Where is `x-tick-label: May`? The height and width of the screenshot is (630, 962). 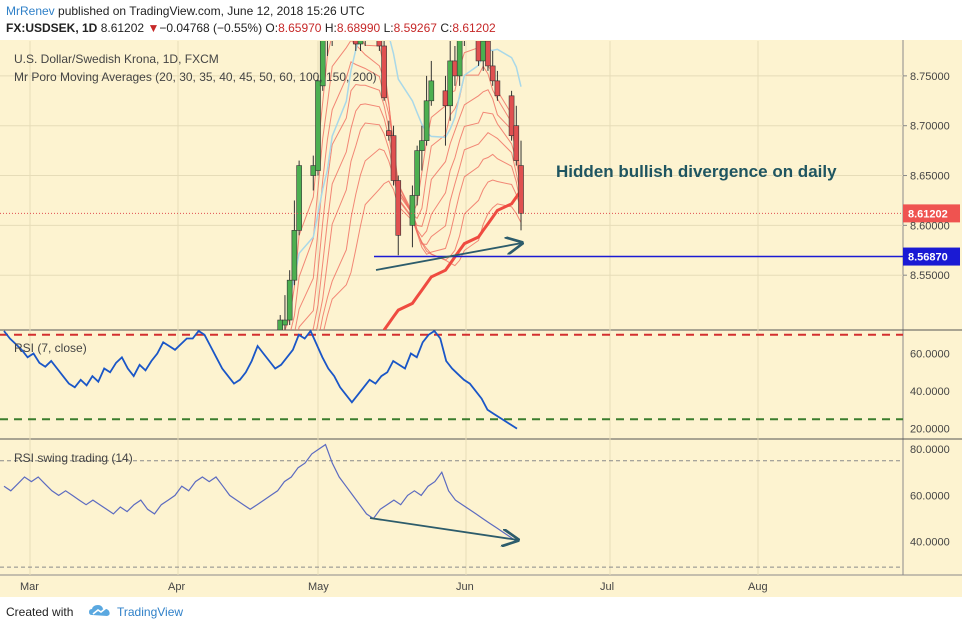 x-tick-label: May is located at coordinates (318, 587).